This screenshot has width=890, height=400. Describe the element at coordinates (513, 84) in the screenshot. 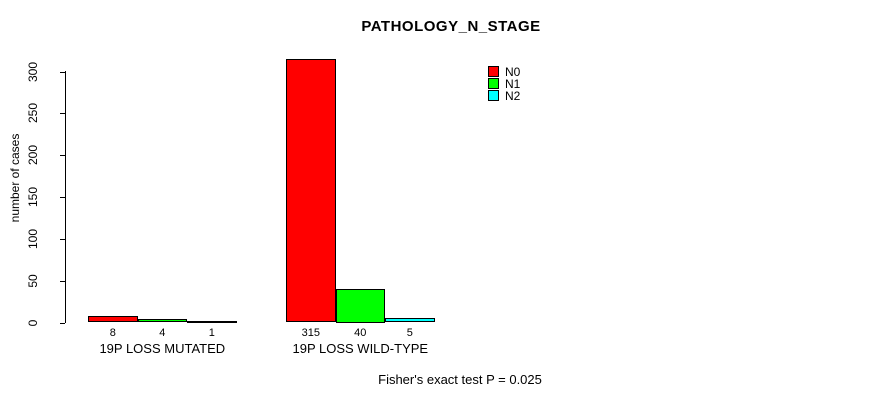

I see `legend-label: N1` at that location.